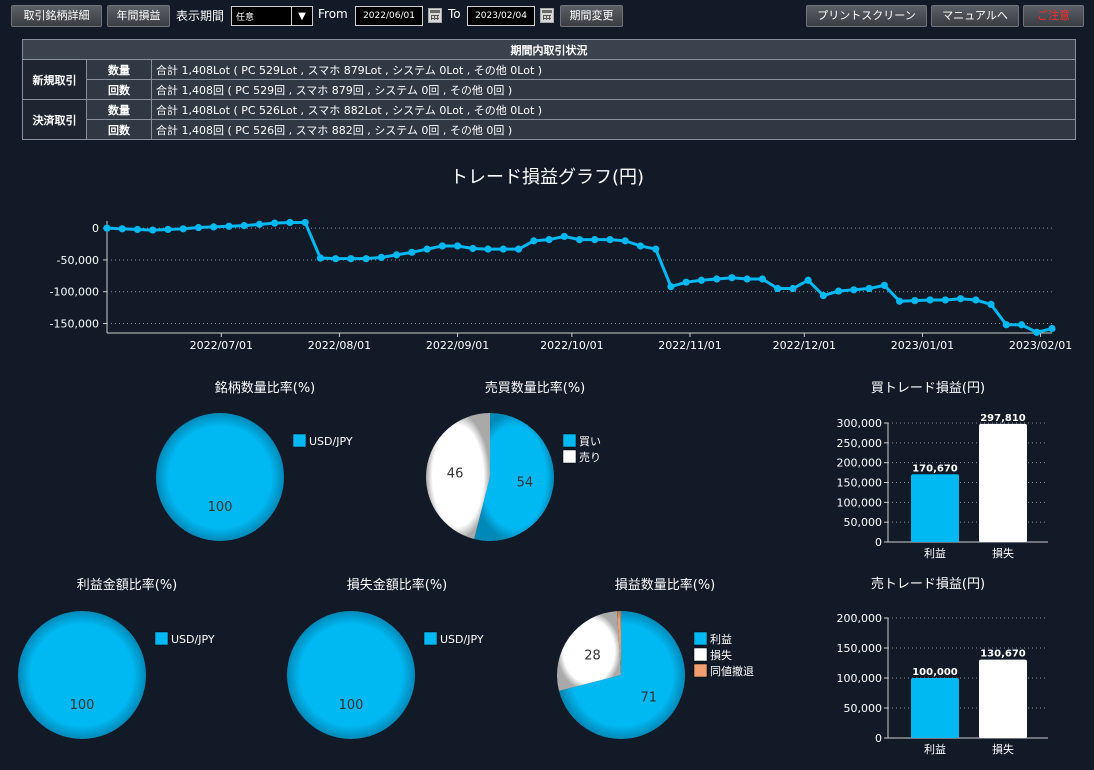  Describe the element at coordinates (804, 345) in the screenshot. I see `x-tick-label: 2022/12/01` at that location.